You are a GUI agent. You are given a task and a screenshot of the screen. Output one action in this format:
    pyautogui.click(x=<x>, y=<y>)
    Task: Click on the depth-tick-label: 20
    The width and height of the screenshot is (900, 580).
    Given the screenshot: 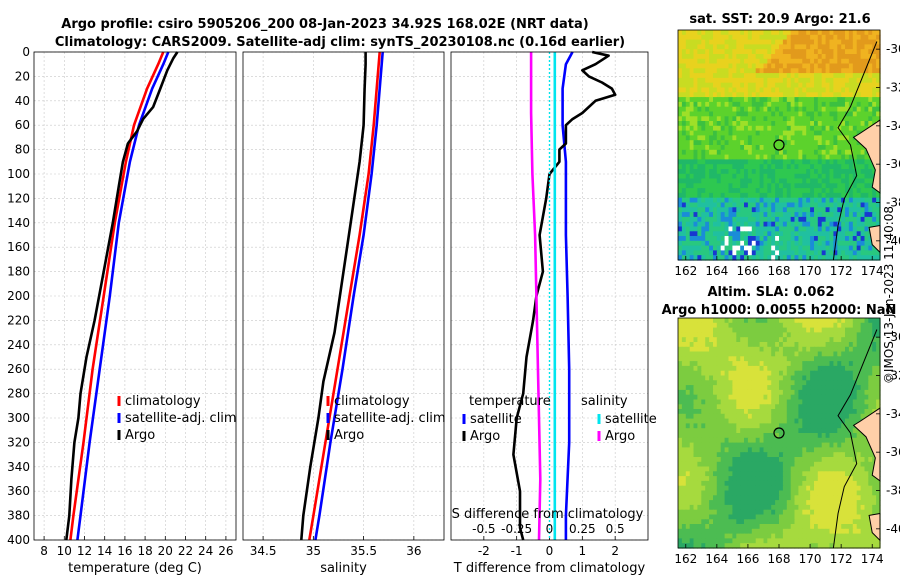 What is the action you would take?
    pyautogui.click(x=22, y=76)
    